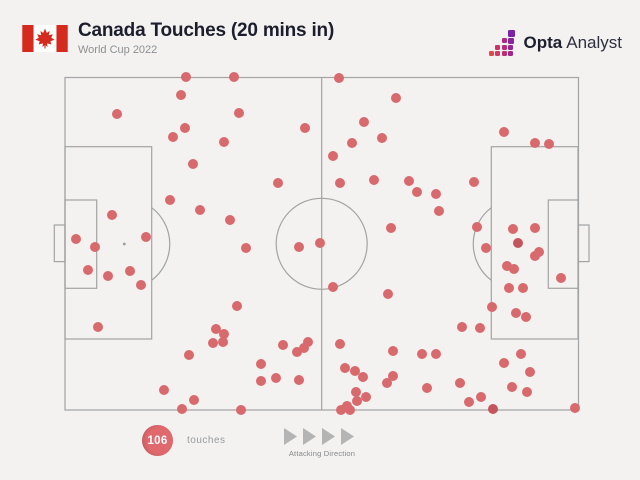 The height and width of the screenshot is (480, 640). I want to click on opta-logo-icon, so click(502, 43).